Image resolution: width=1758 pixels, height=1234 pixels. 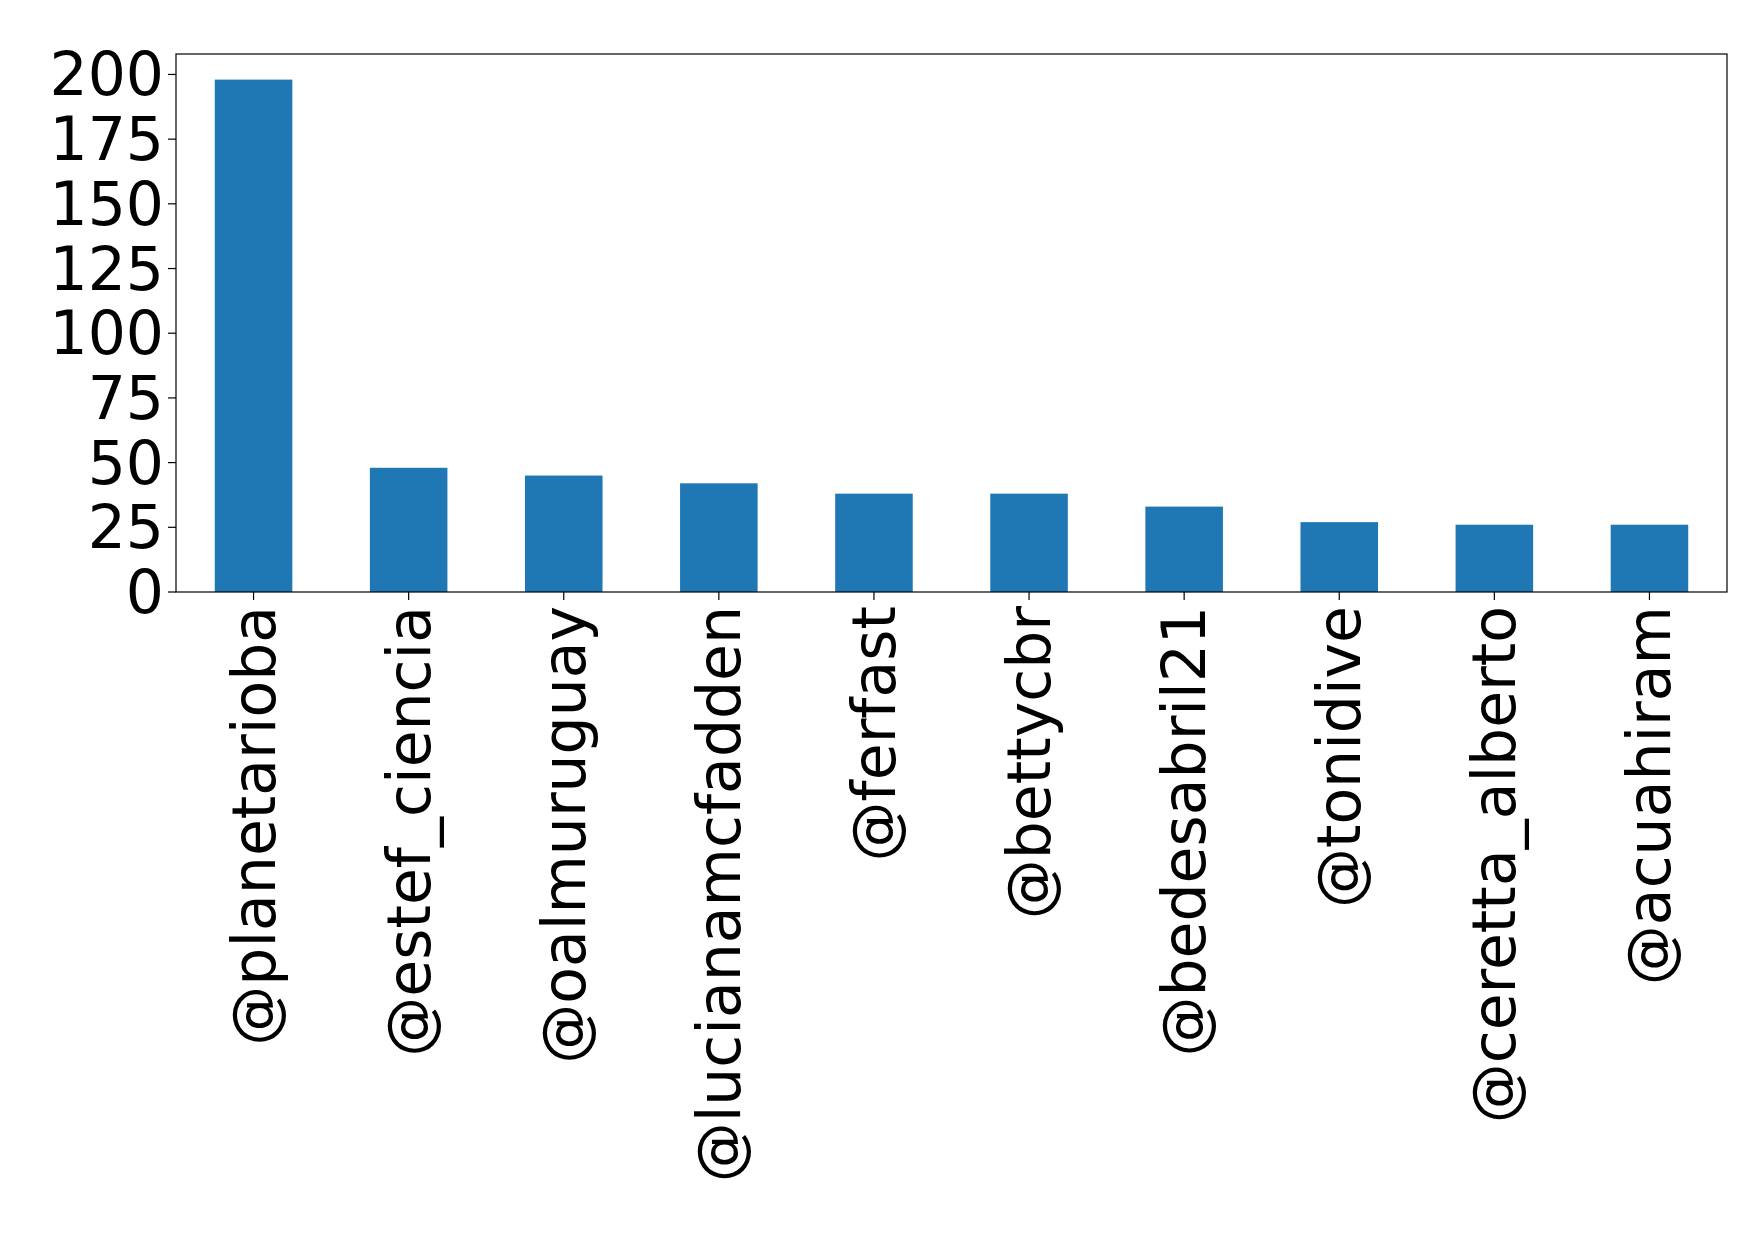 I want to click on x-tick-label: @bettycbr, so click(x=1029, y=762).